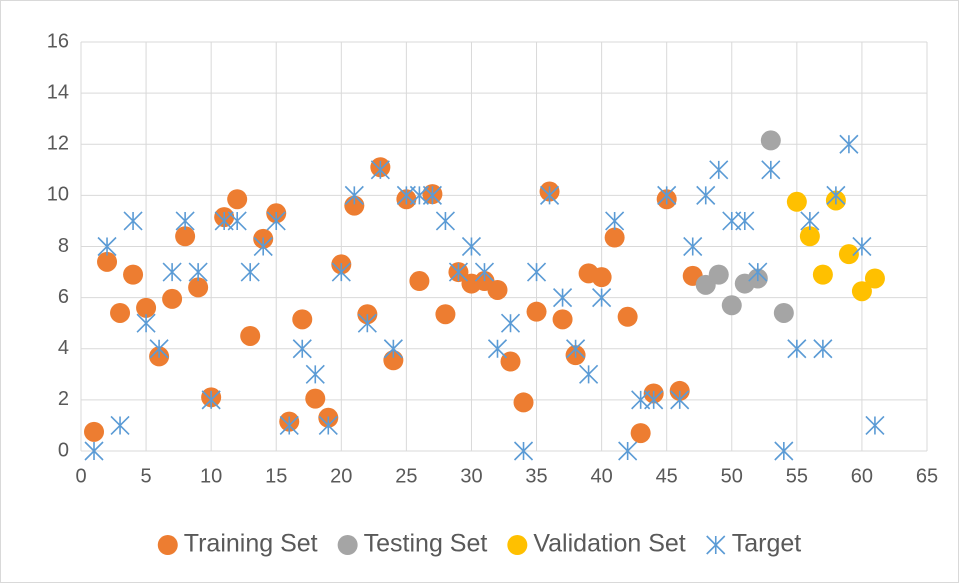 The height and width of the screenshot is (583, 959). What do you see at coordinates (58, 41) in the screenshot?
I see `y-tick-label: 16` at bounding box center [58, 41].